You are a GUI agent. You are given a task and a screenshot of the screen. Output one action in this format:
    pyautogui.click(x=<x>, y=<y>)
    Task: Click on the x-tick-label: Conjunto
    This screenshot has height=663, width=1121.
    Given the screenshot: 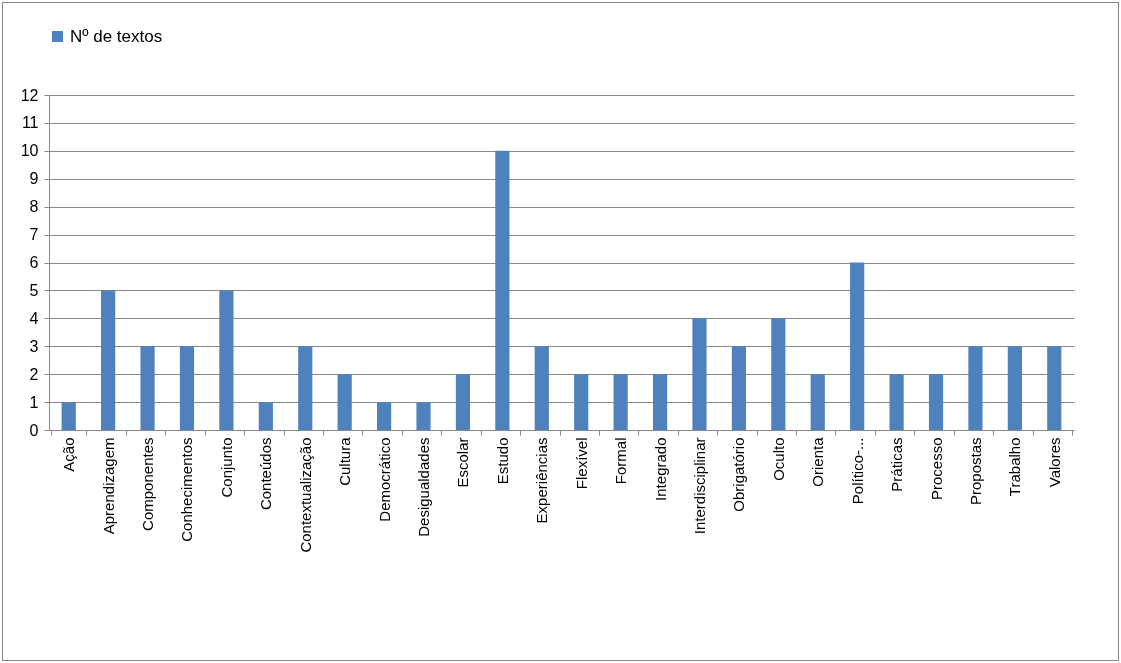 What is the action you would take?
    pyautogui.click(x=226, y=467)
    